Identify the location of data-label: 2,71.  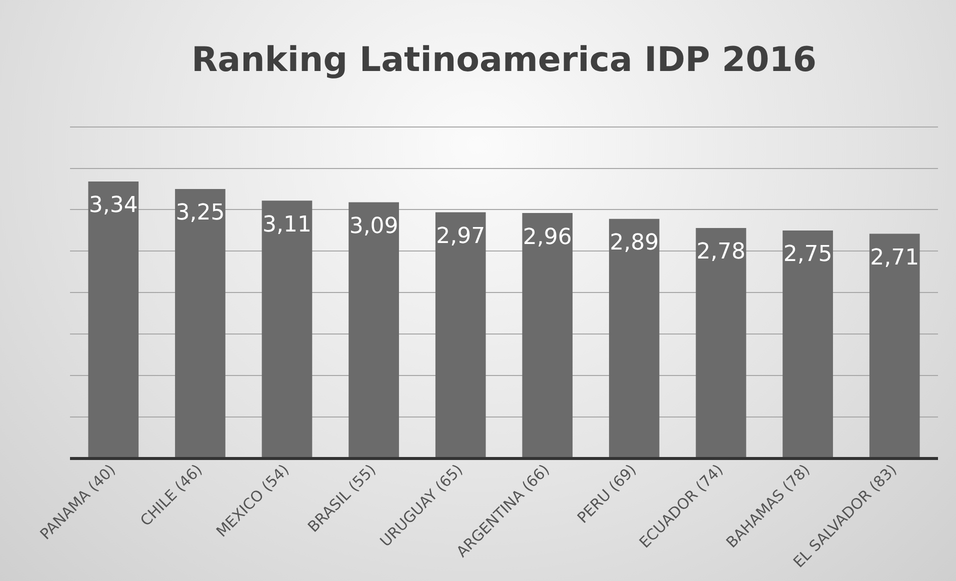
(895, 257).